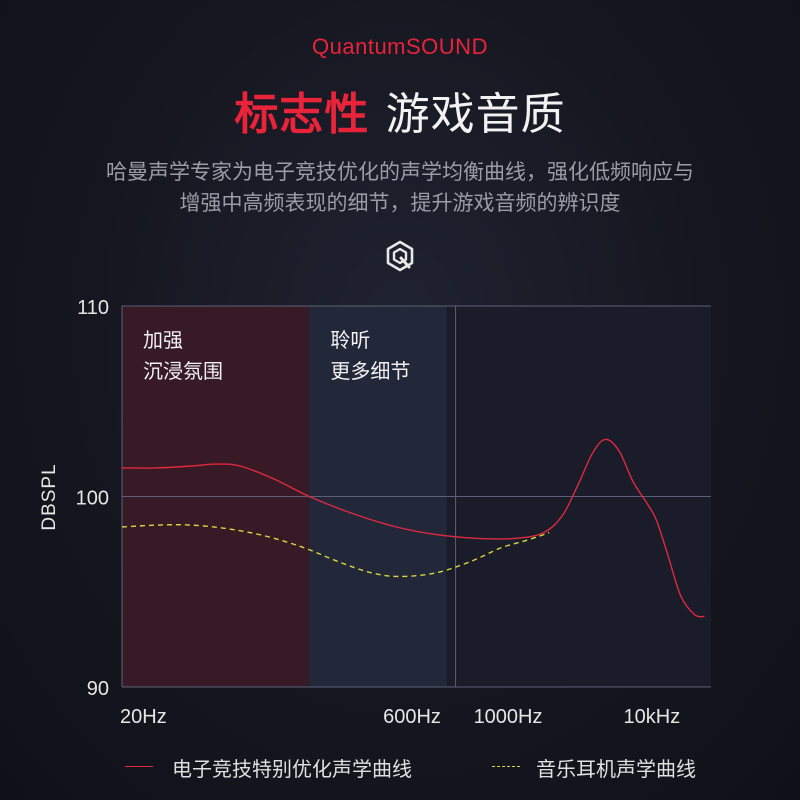 The image size is (800, 800). Describe the element at coordinates (400, 203) in the screenshot. I see `description-line-2: 增强中高频表现的细节，提升游戏音频的辨识度` at that location.